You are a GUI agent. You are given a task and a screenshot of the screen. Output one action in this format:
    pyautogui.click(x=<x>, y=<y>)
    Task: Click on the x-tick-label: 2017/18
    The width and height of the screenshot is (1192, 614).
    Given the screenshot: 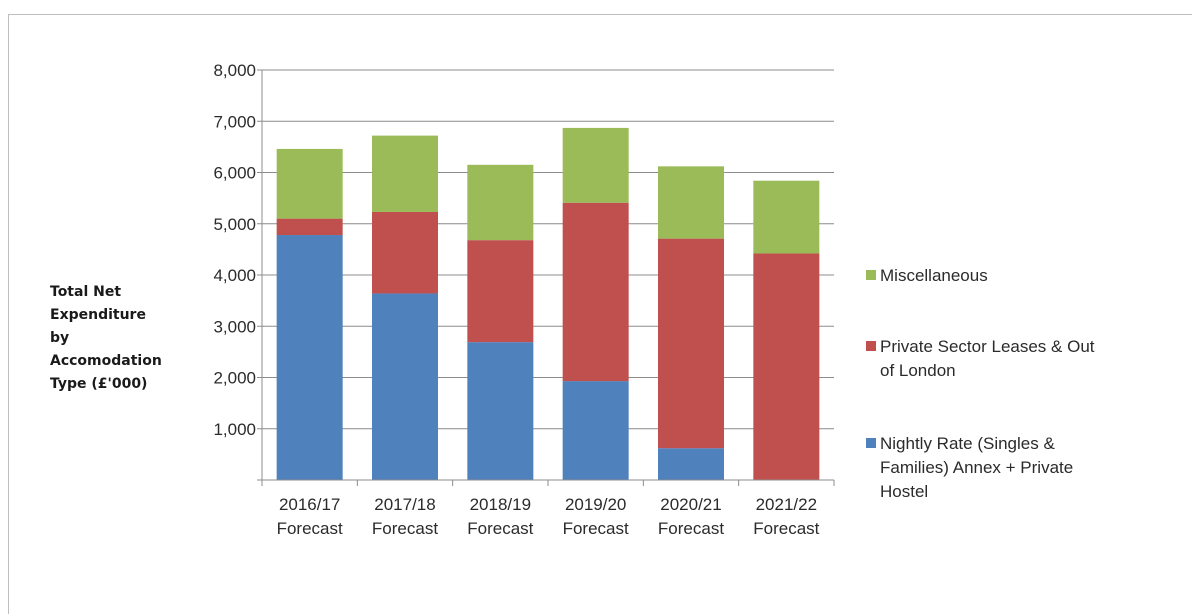 What is the action you would take?
    pyautogui.click(x=404, y=504)
    